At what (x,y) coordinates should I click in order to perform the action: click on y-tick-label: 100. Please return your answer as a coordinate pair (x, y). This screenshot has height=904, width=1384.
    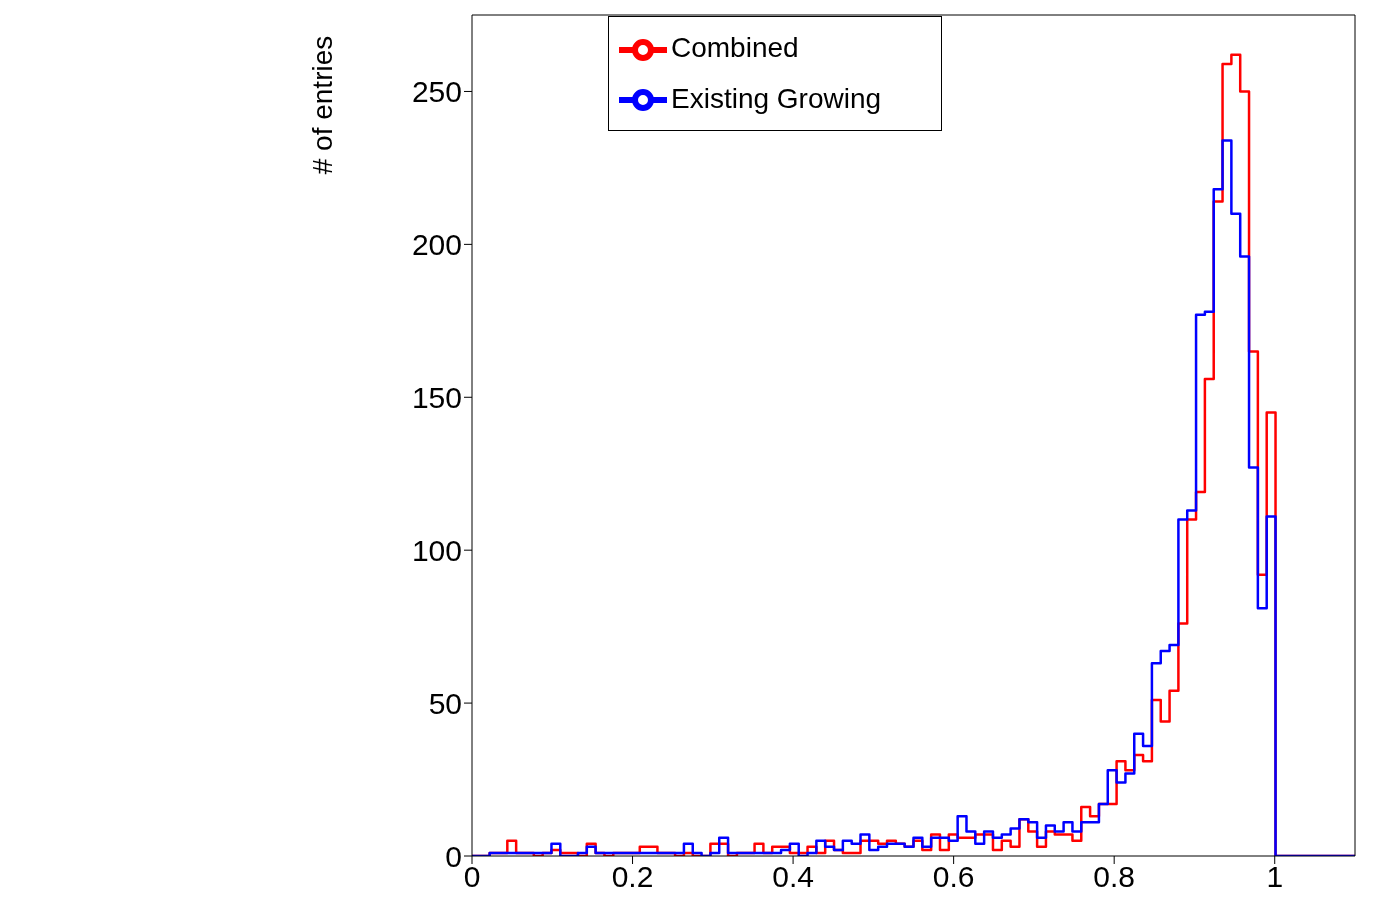
    Looking at the image, I should click on (436, 550).